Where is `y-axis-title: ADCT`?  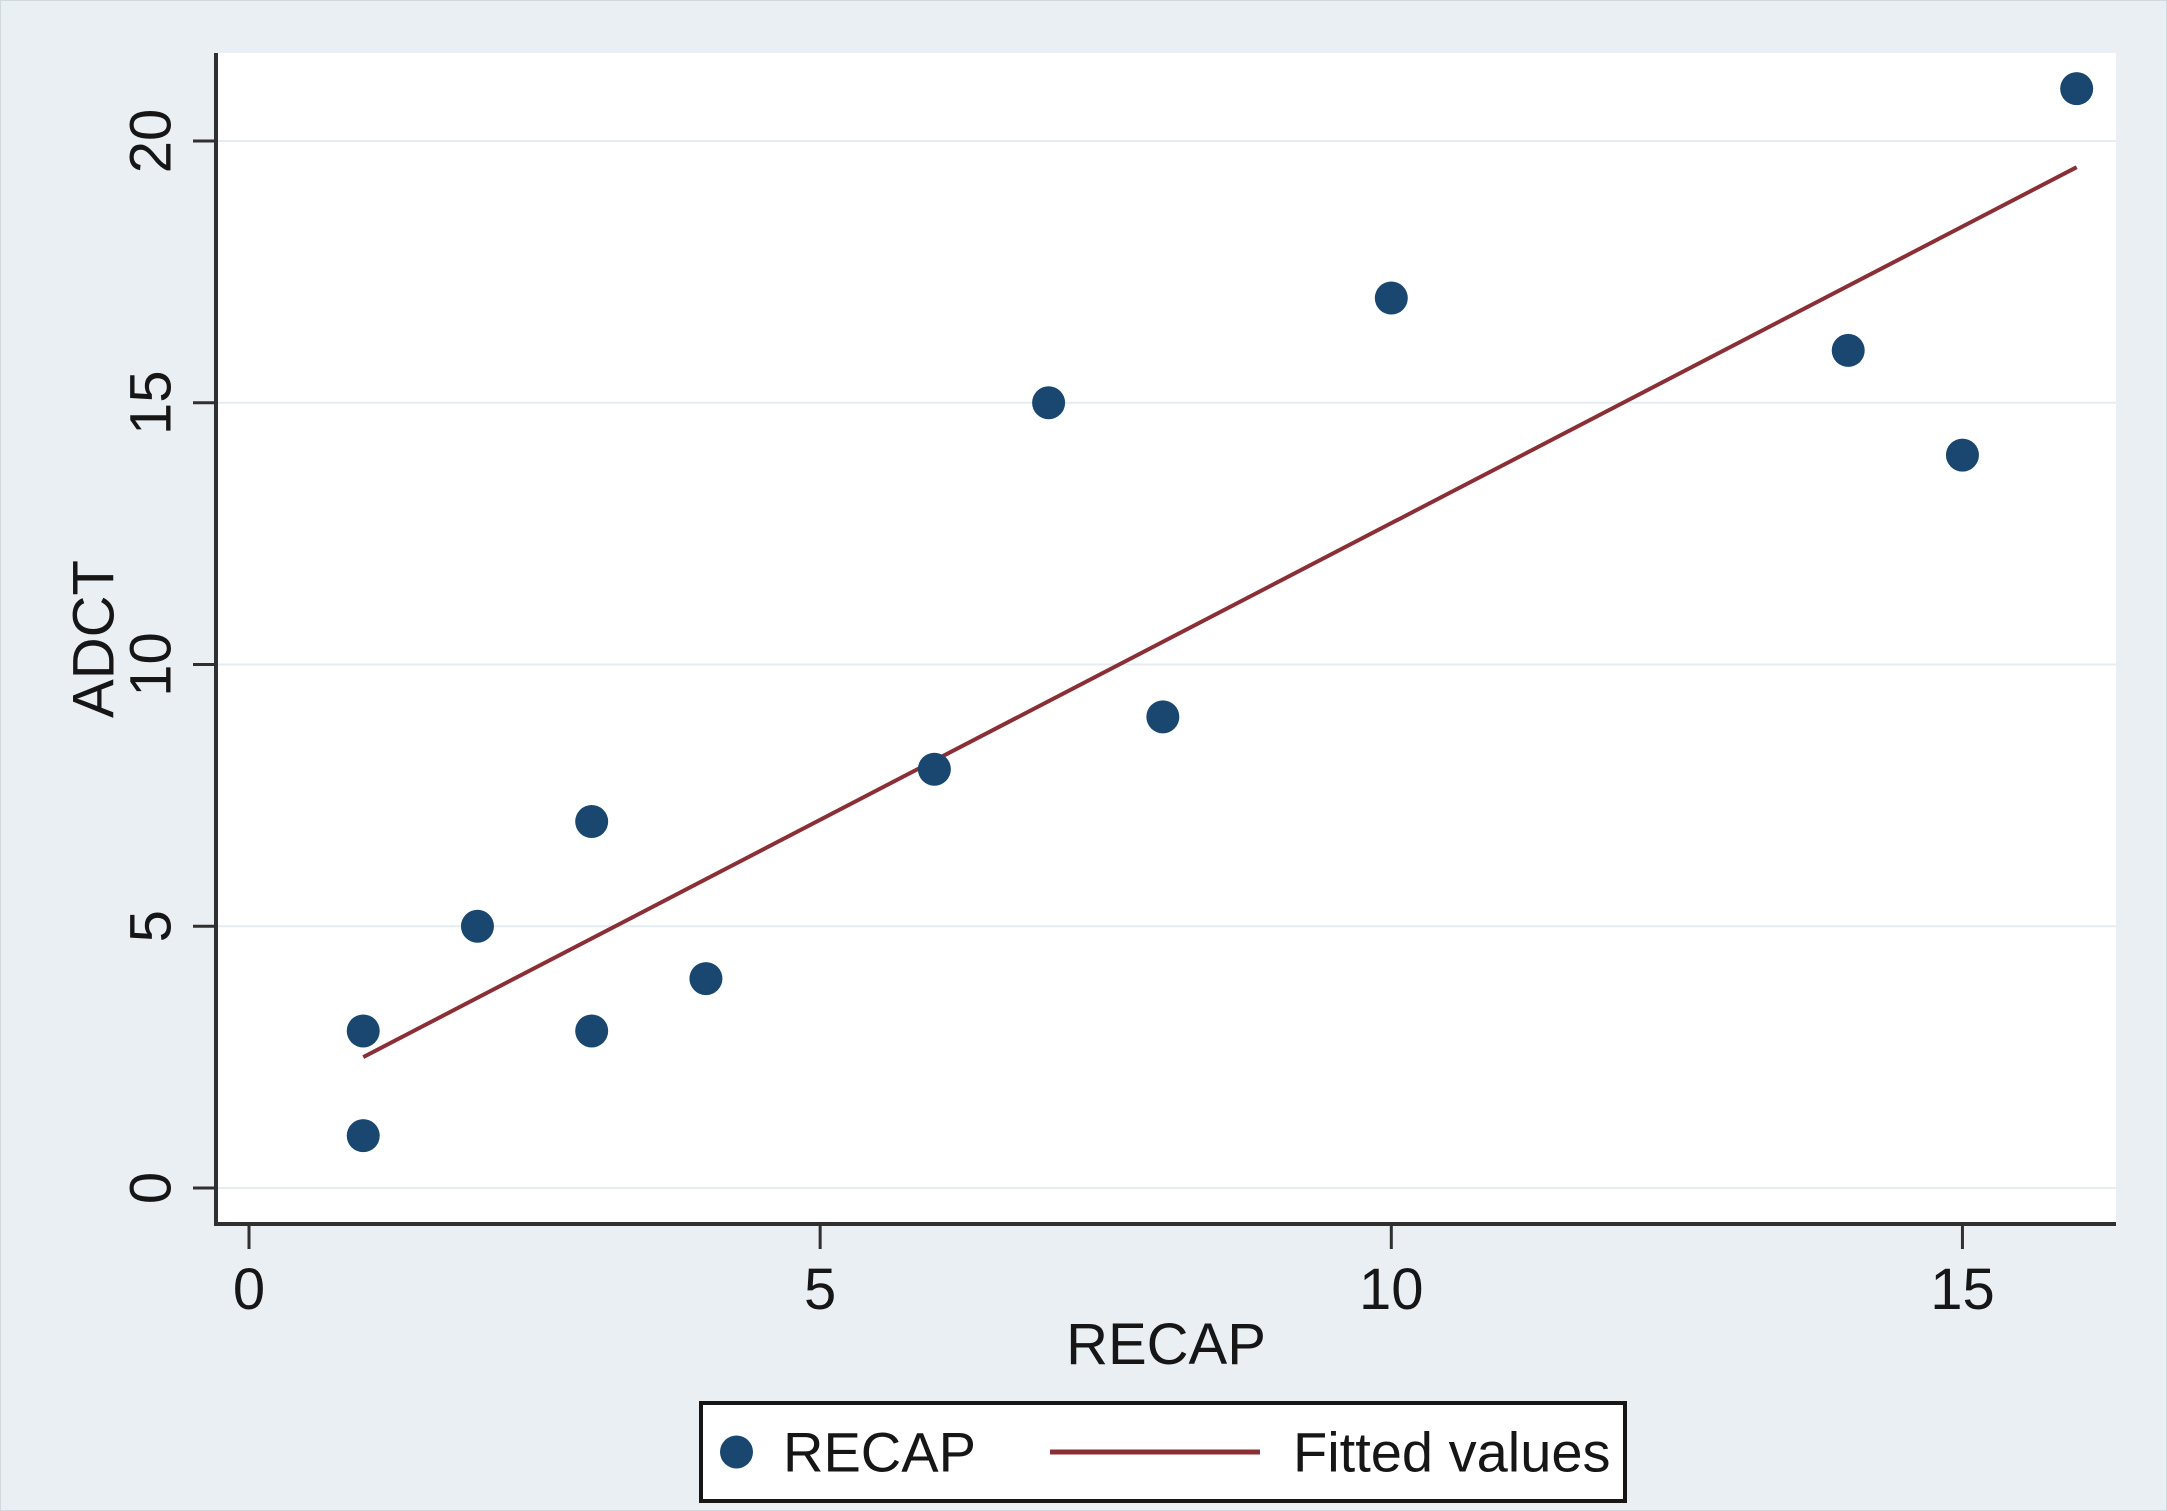
y-axis-title: ADCT is located at coordinates (94, 639).